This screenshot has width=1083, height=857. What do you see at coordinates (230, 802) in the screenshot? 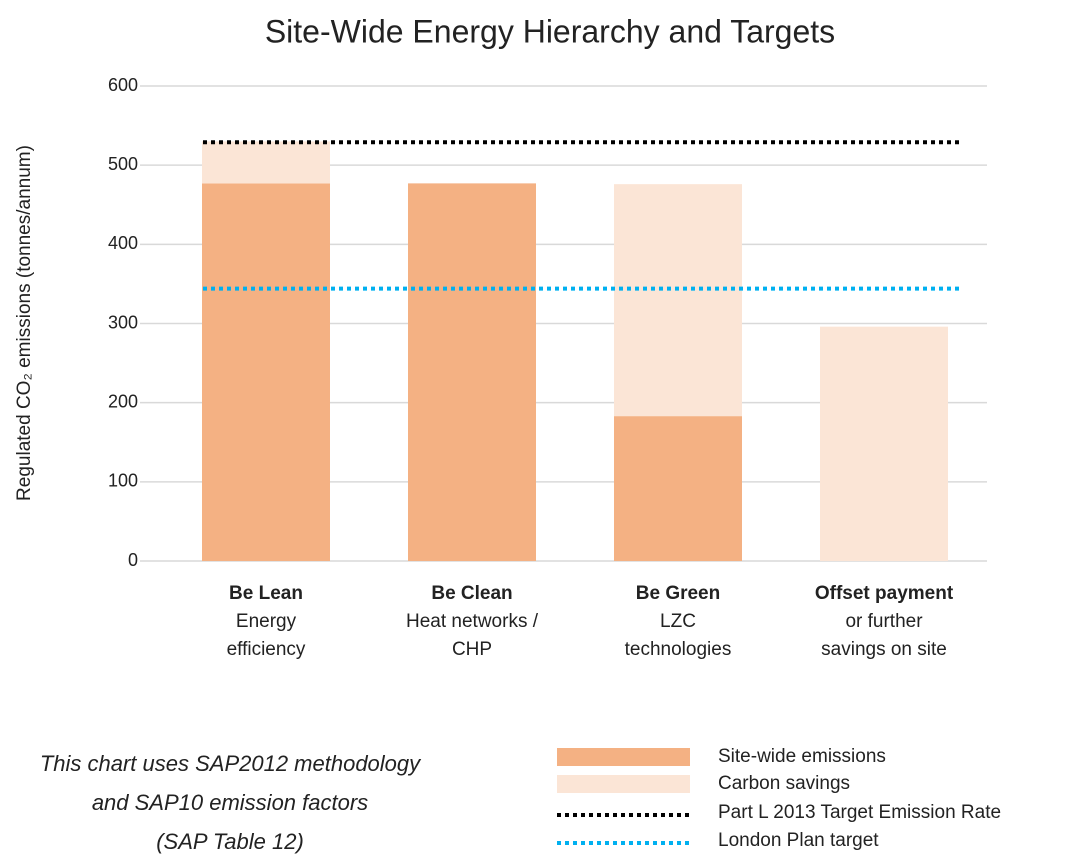
I see `note: and SAP10 emission factors` at bounding box center [230, 802].